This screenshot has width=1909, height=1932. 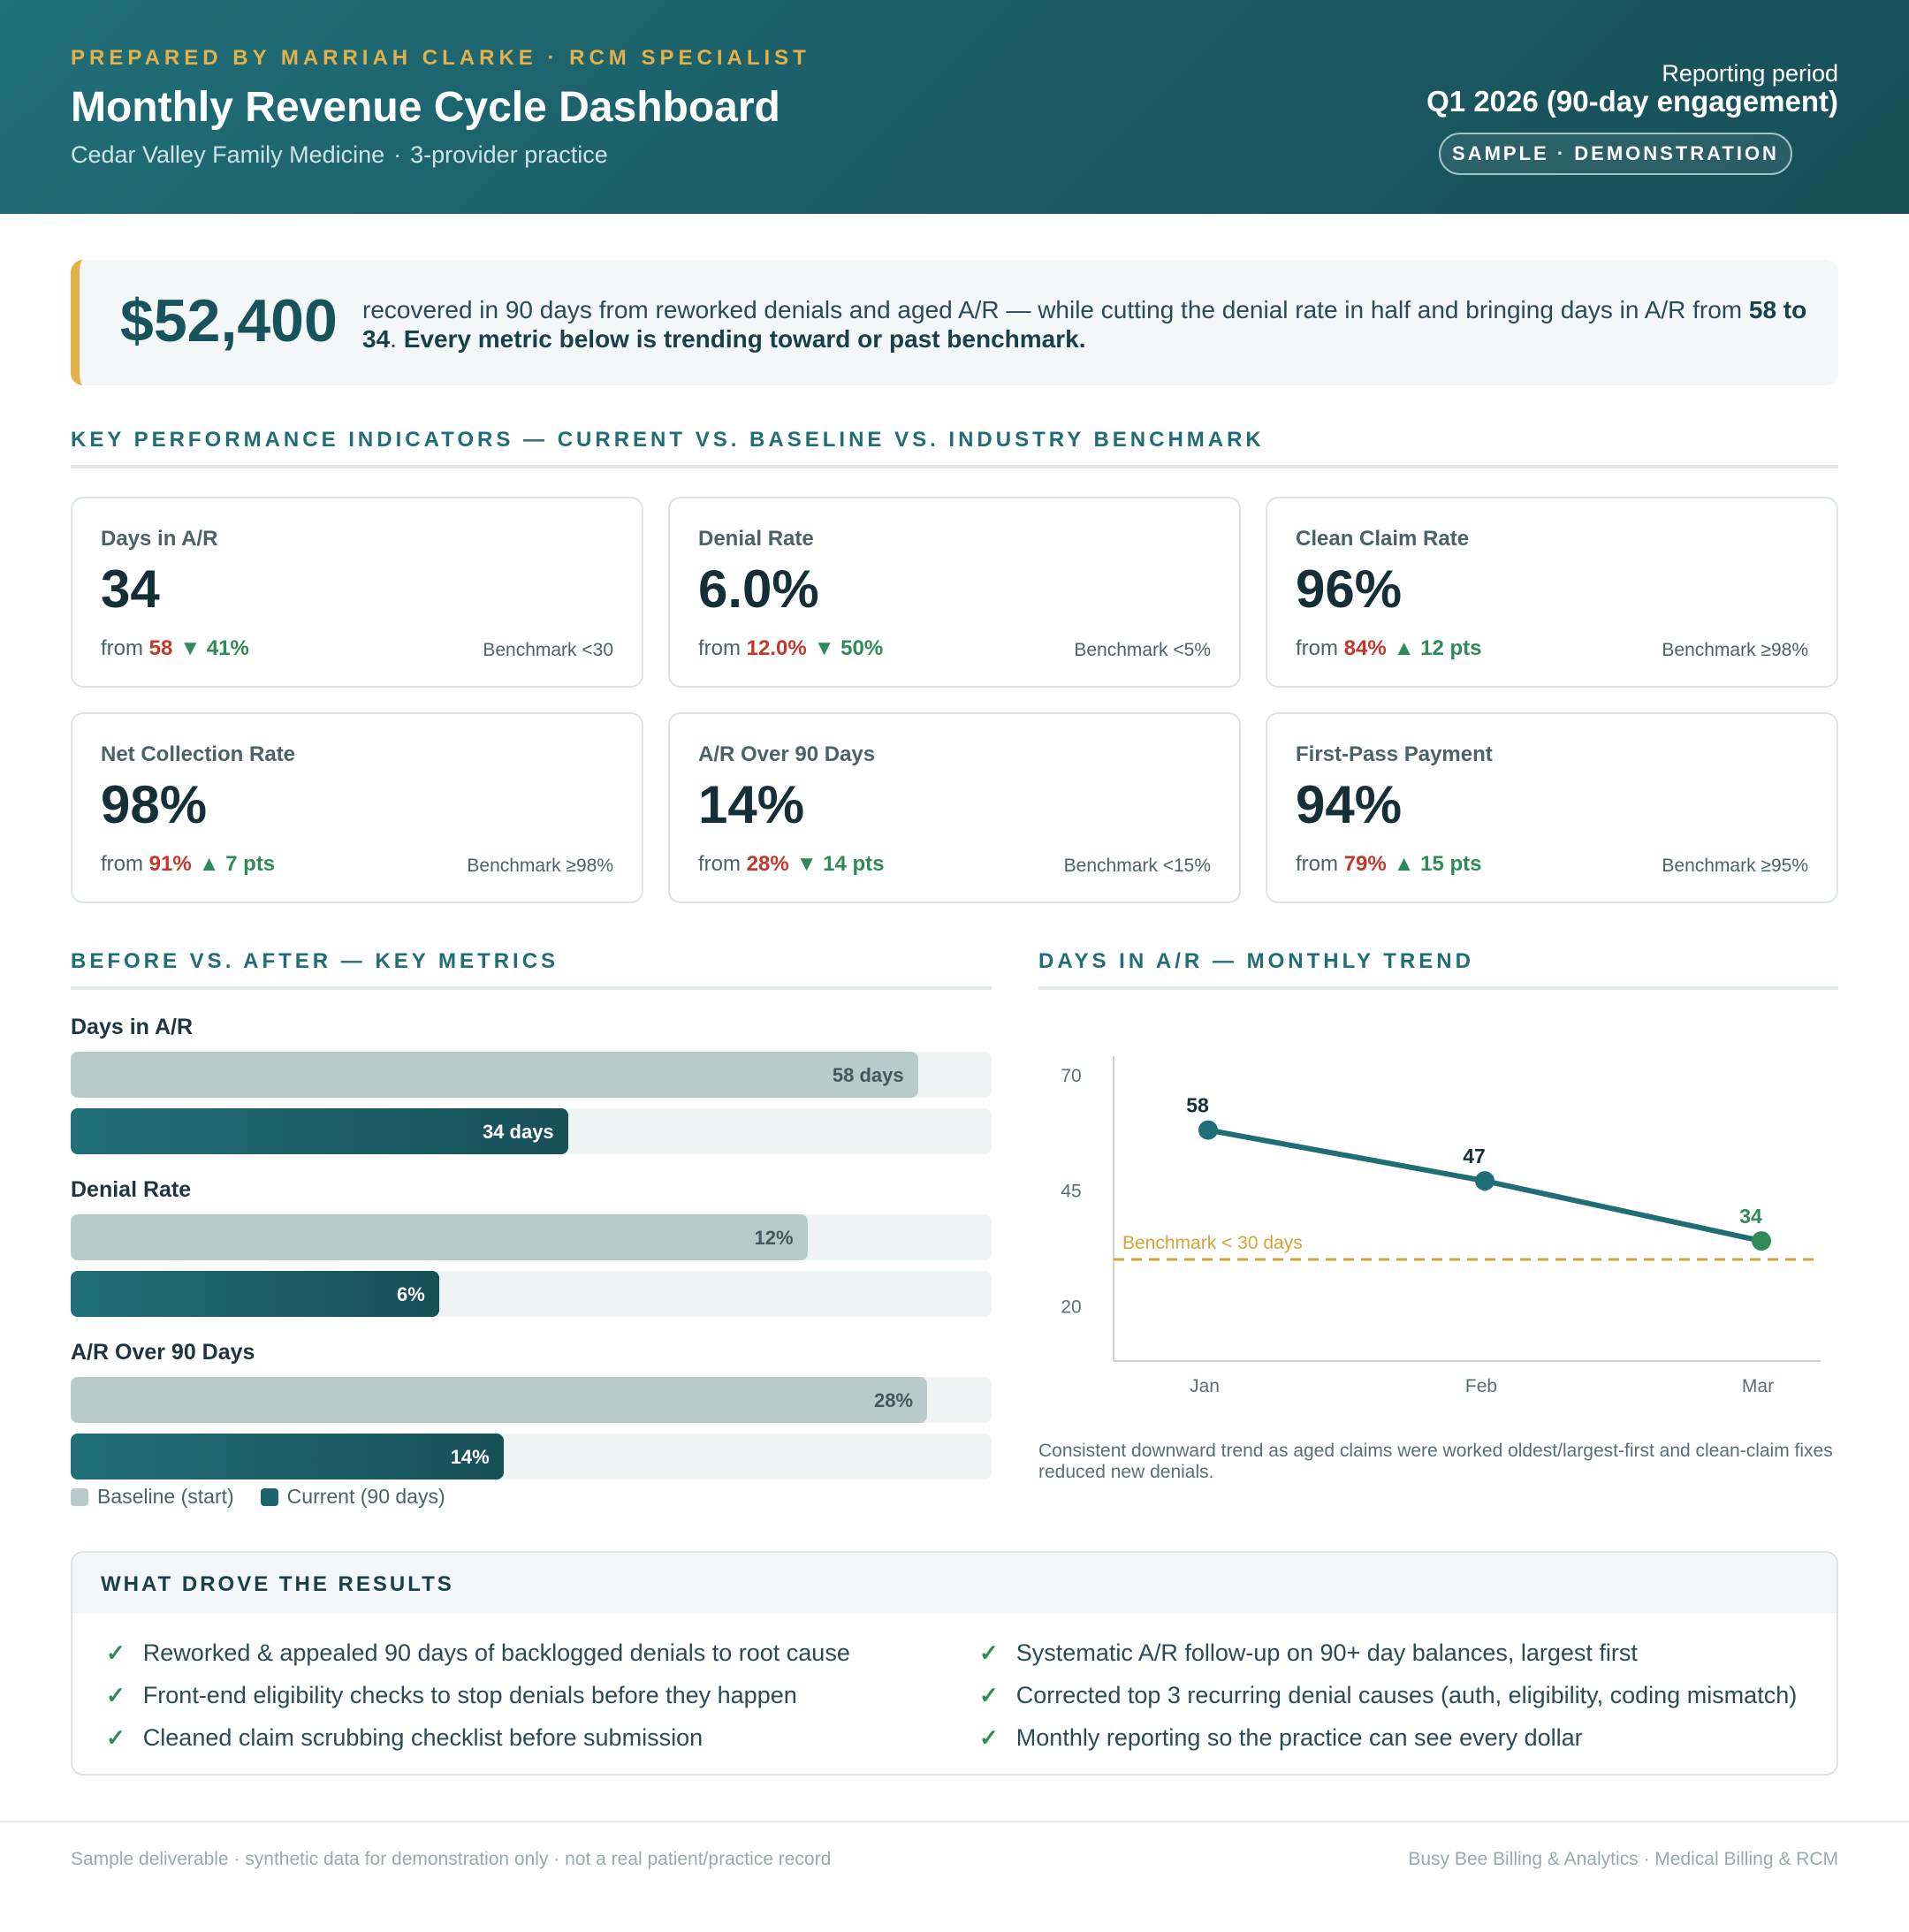 I want to click on kpi-delta: ▲ 7 pts, so click(x=237, y=864).